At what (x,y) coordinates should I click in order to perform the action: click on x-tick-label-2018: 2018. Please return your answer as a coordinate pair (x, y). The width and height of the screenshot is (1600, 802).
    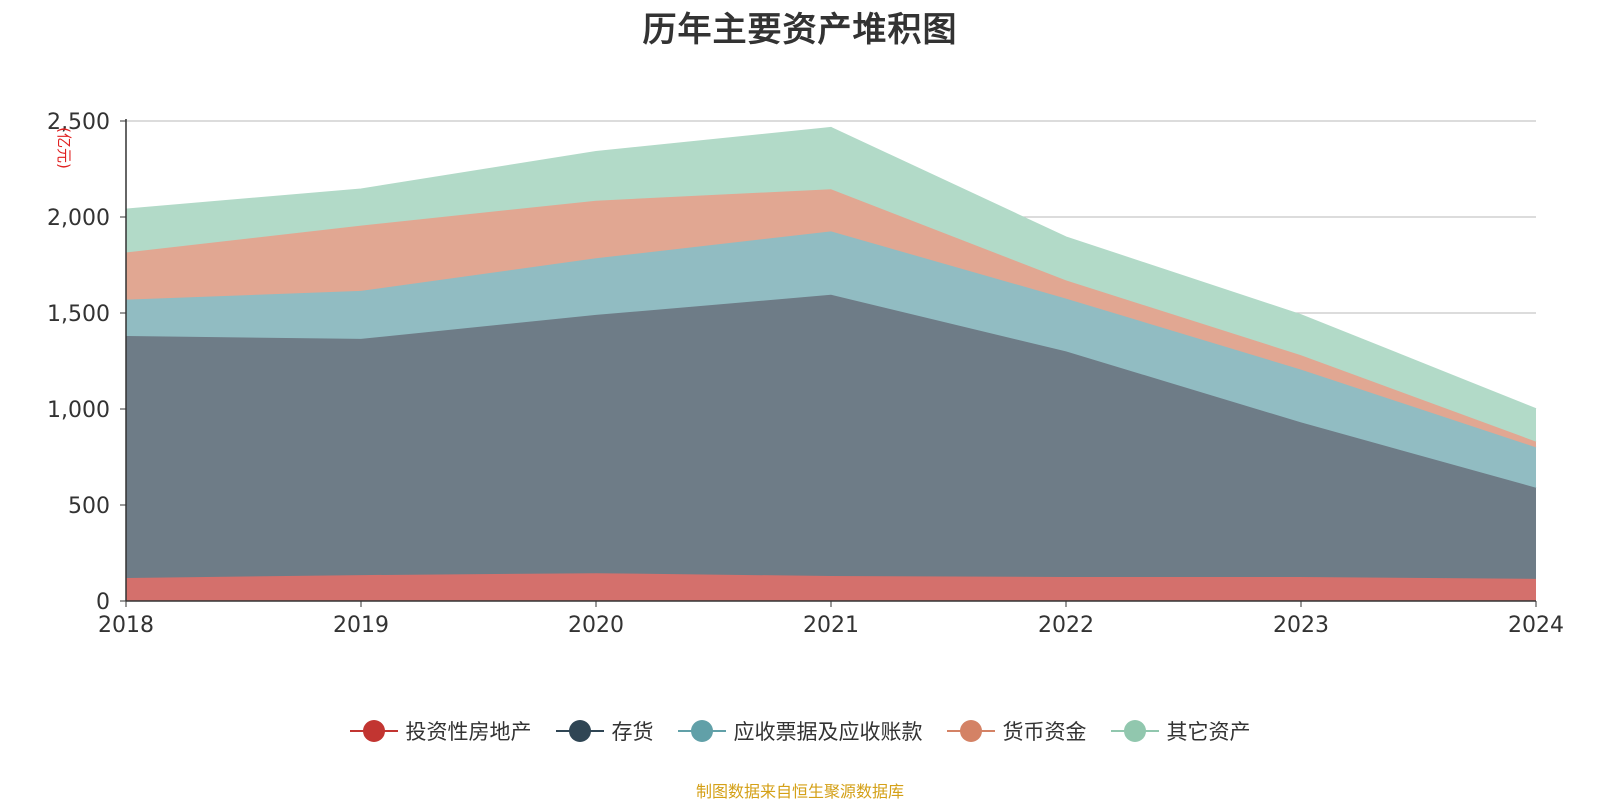
    Looking at the image, I should click on (126, 625).